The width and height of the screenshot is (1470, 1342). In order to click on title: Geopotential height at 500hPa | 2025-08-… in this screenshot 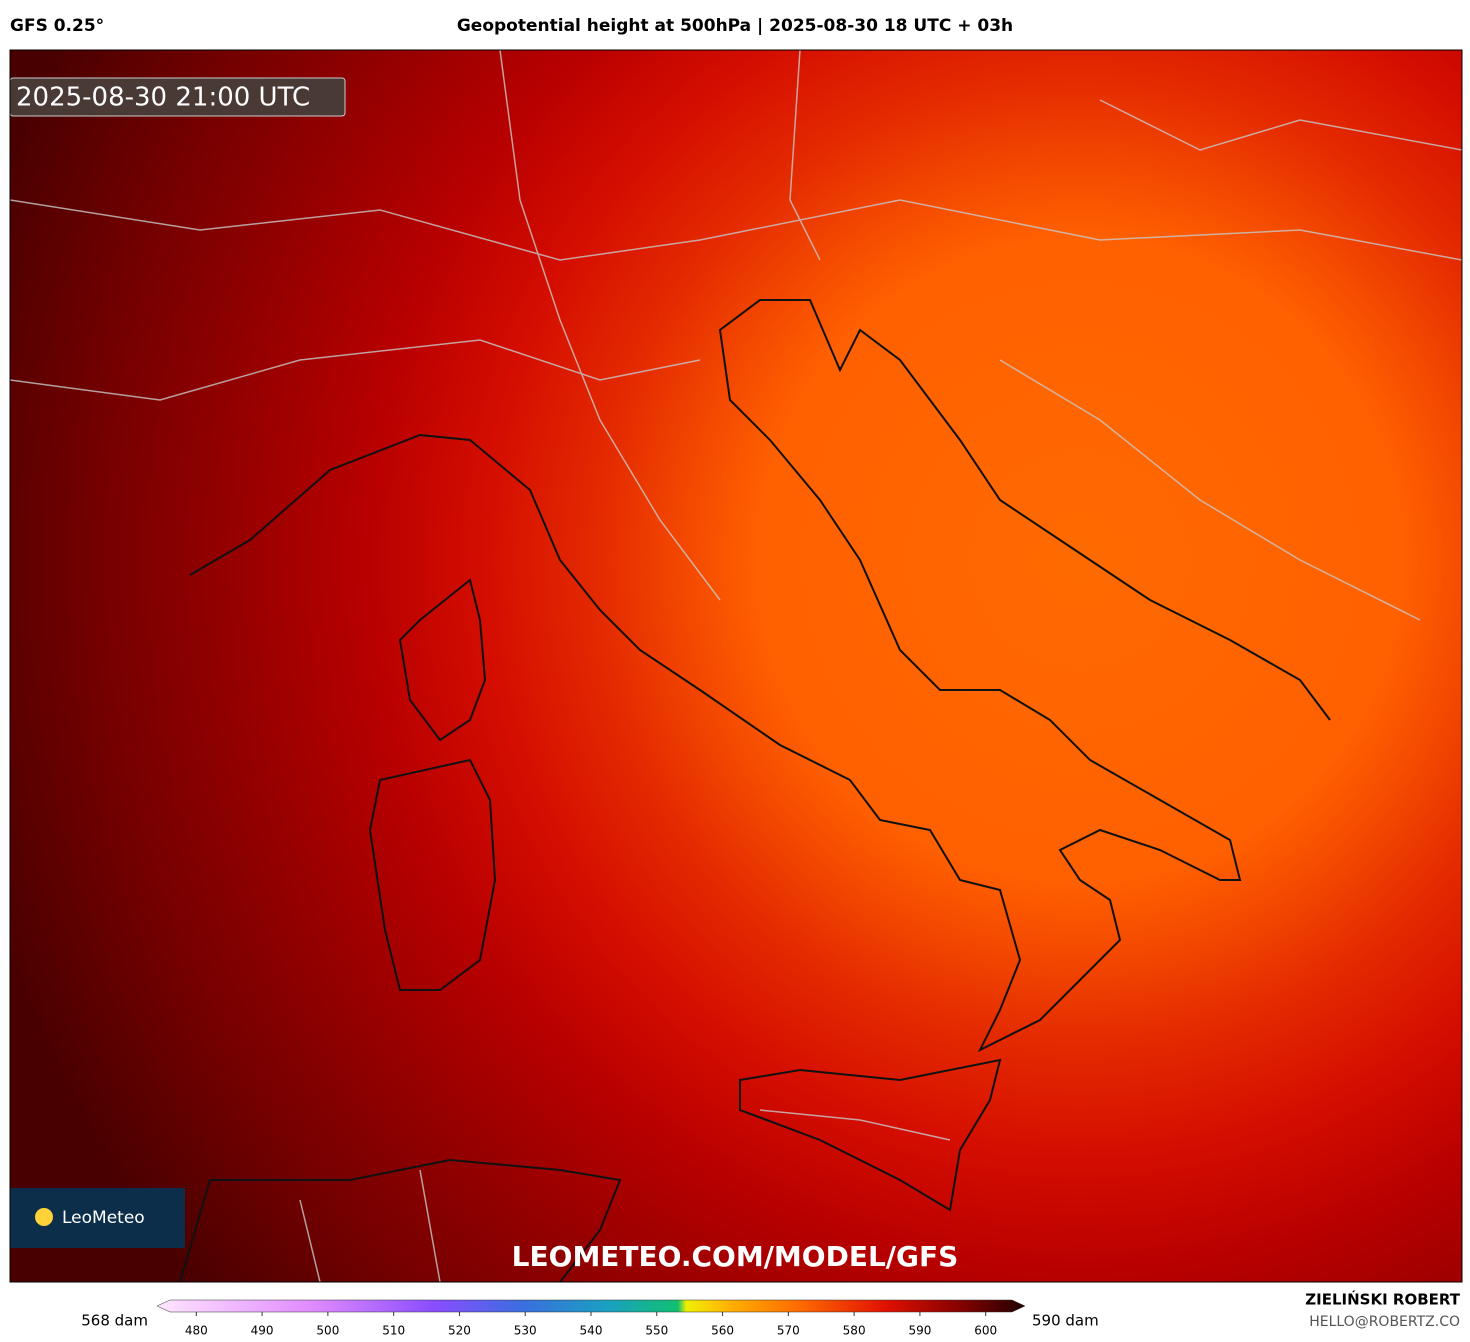, I will do `click(735, 26)`.